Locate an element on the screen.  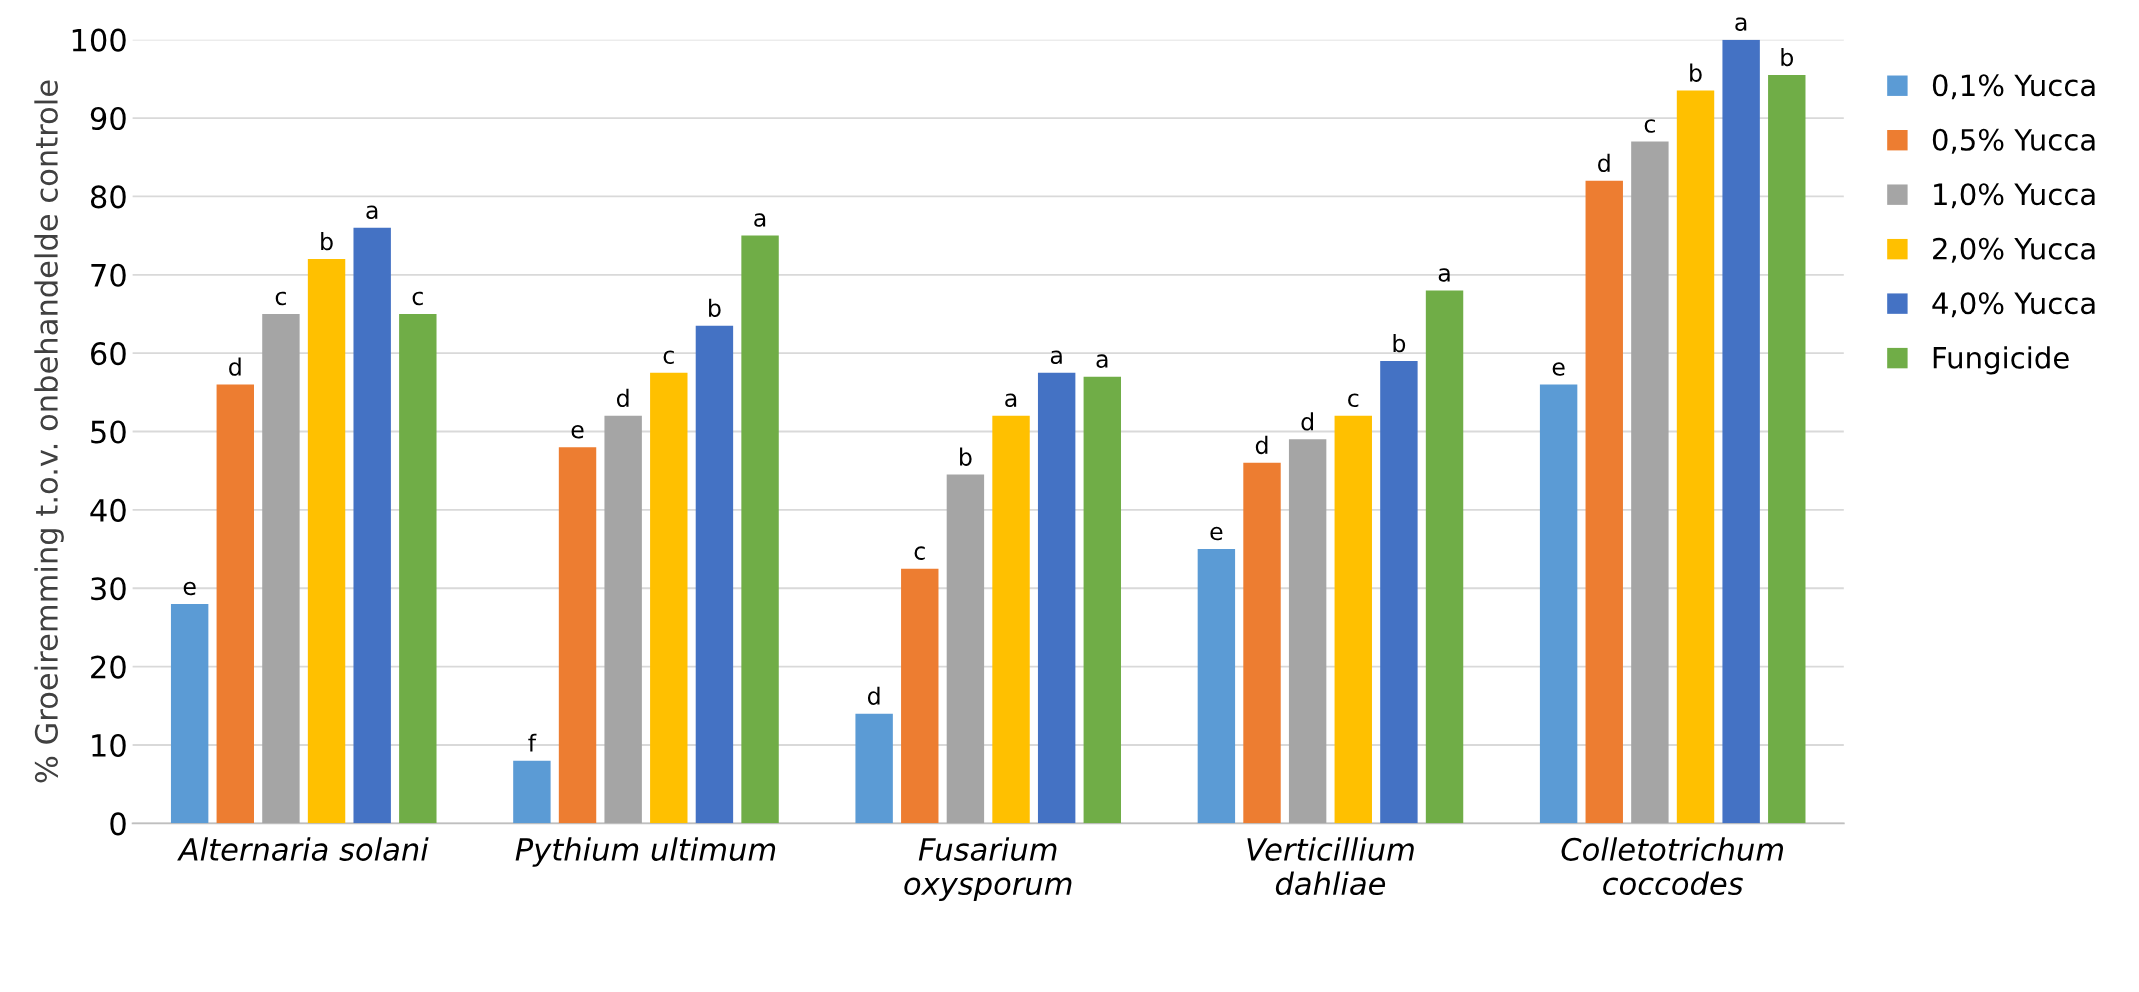
legend-label: Fungicide is located at coordinates (2001, 360).